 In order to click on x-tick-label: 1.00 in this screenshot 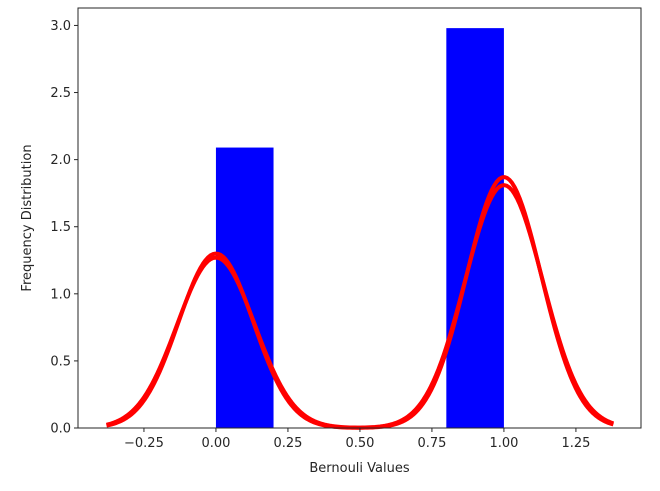, I will do `click(503, 443)`.